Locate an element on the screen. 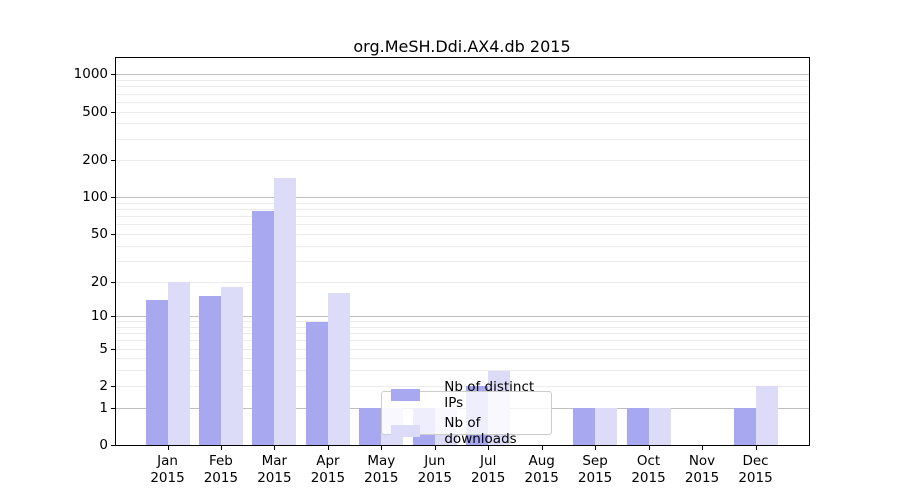 The width and height of the screenshot is (900, 500). x-tick-label-nov: Nov 2015 is located at coordinates (702, 469).